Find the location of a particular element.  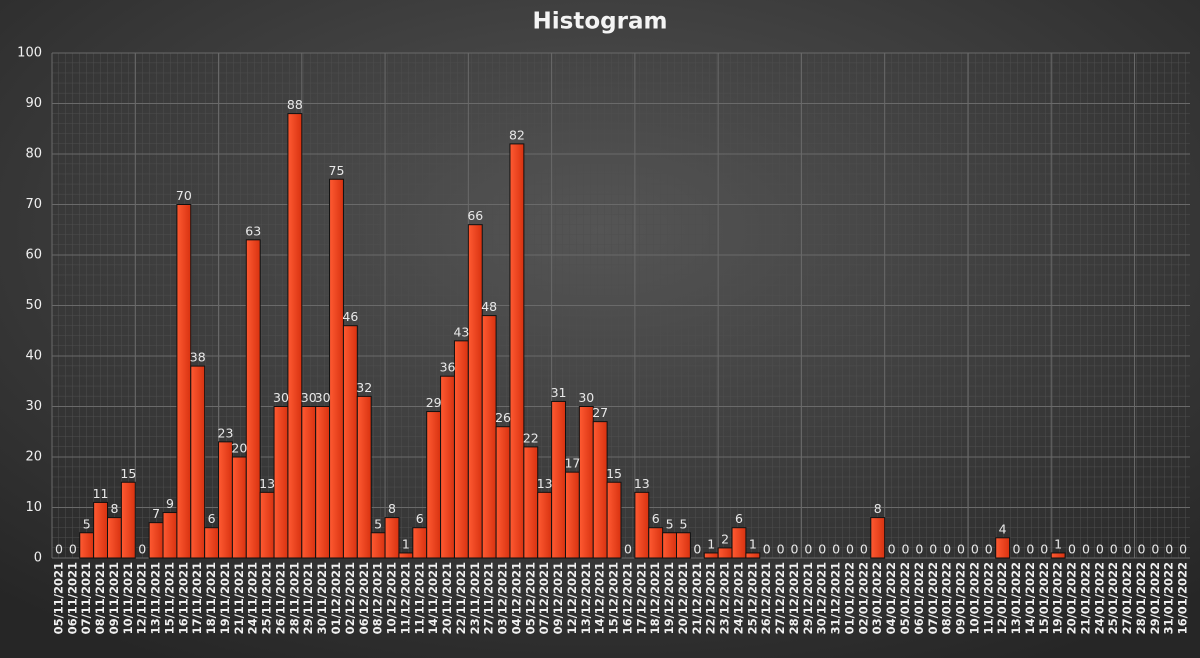

x-tick-label: 24/11/2021 is located at coordinates (253, 598).